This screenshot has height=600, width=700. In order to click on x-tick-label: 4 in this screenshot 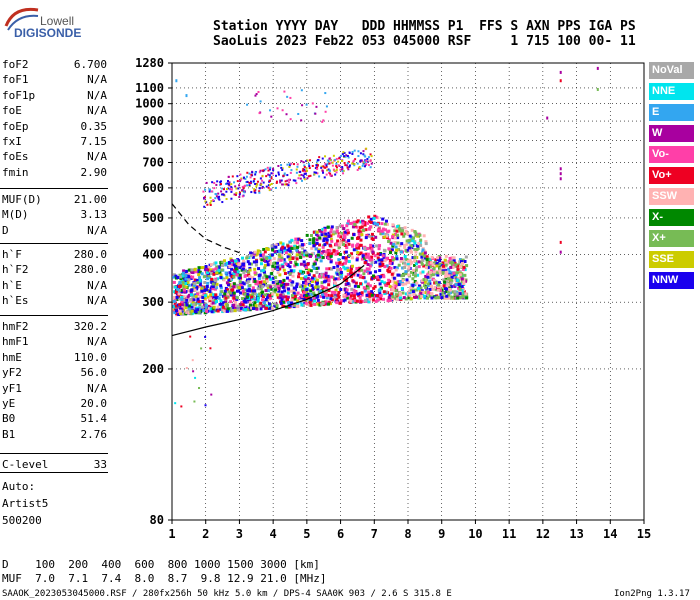, I will do `click(273, 534)`.